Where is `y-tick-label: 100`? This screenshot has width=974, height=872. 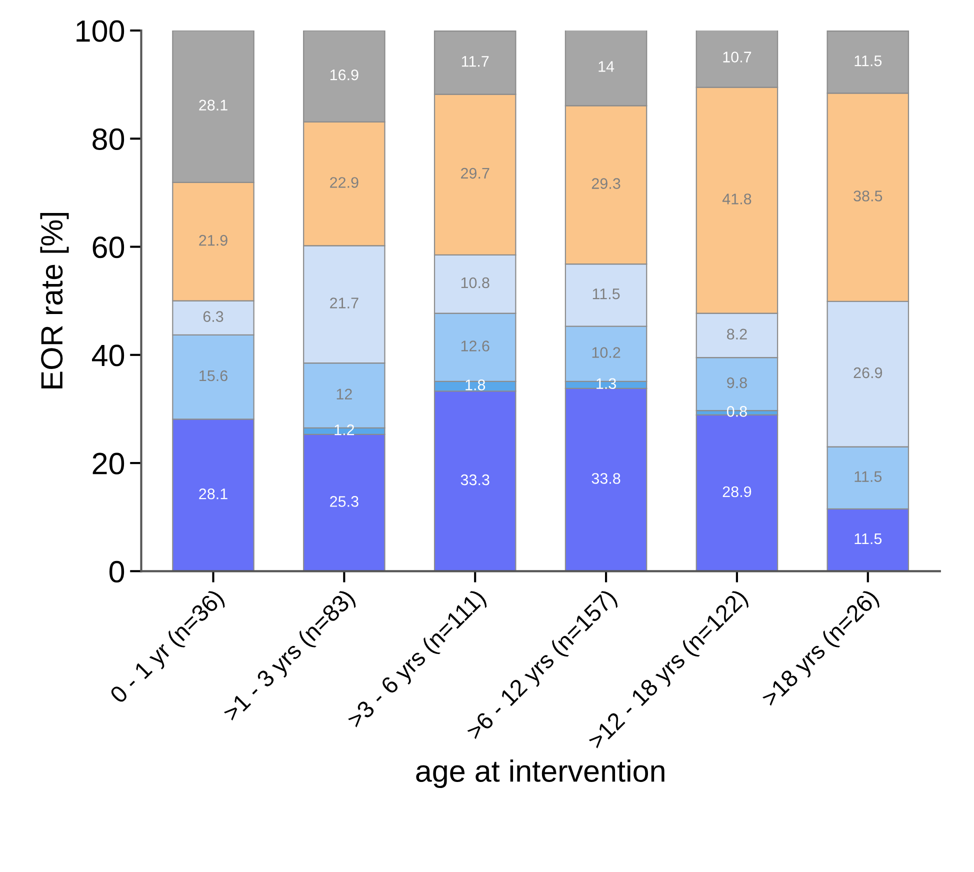
y-tick-label: 100 is located at coordinates (100, 31).